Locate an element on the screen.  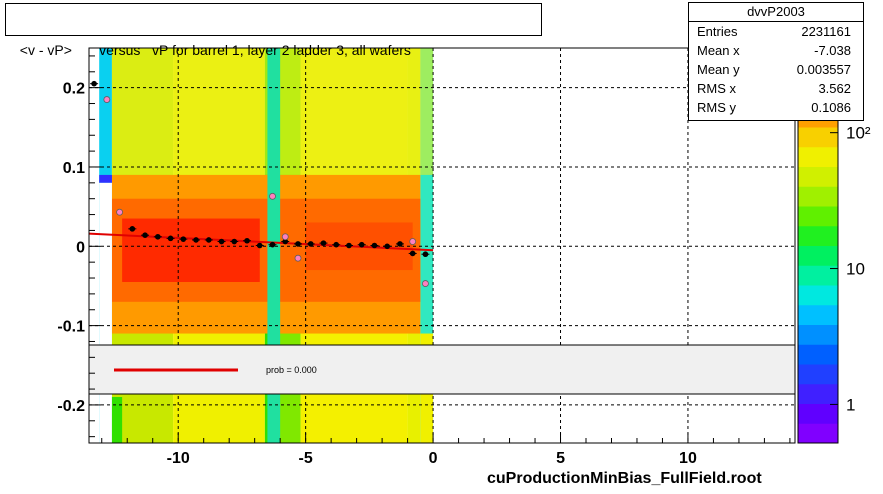
stats-row-mean-y: Mean y 0.003557 is located at coordinates (776, 69).